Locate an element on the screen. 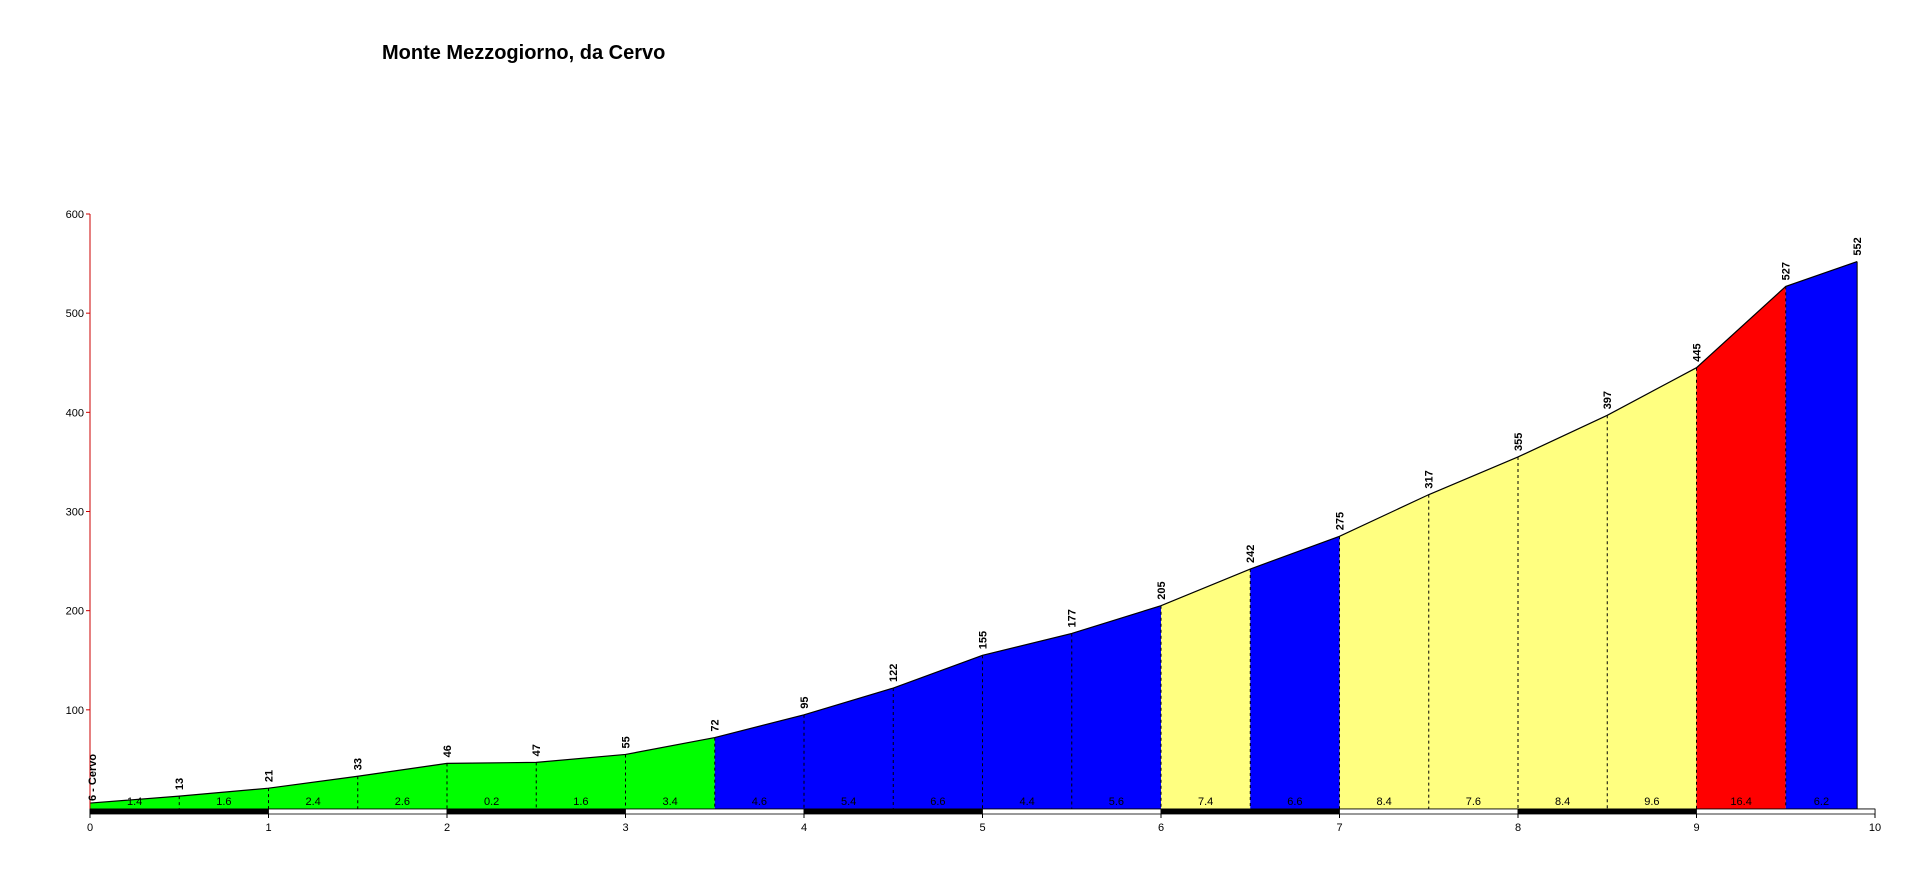 The height and width of the screenshot is (873, 1908). altitude-label: 47 is located at coordinates (537, 750).